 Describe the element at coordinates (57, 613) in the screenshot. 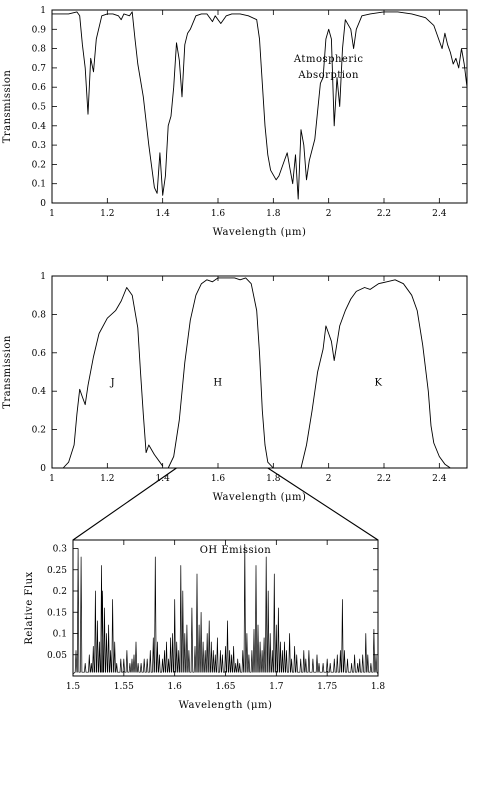

I see `y-tick-label: 0.15` at that location.